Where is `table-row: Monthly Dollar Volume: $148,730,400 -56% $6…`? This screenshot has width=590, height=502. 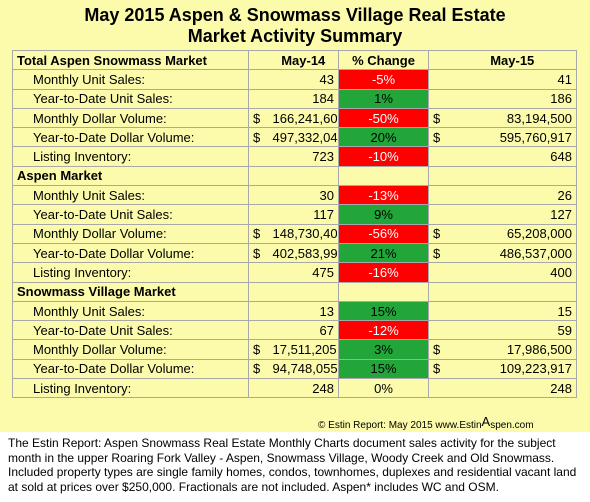
table-row: Monthly Dollar Volume: $148,730,400 -56% $6… is located at coordinates (294, 233).